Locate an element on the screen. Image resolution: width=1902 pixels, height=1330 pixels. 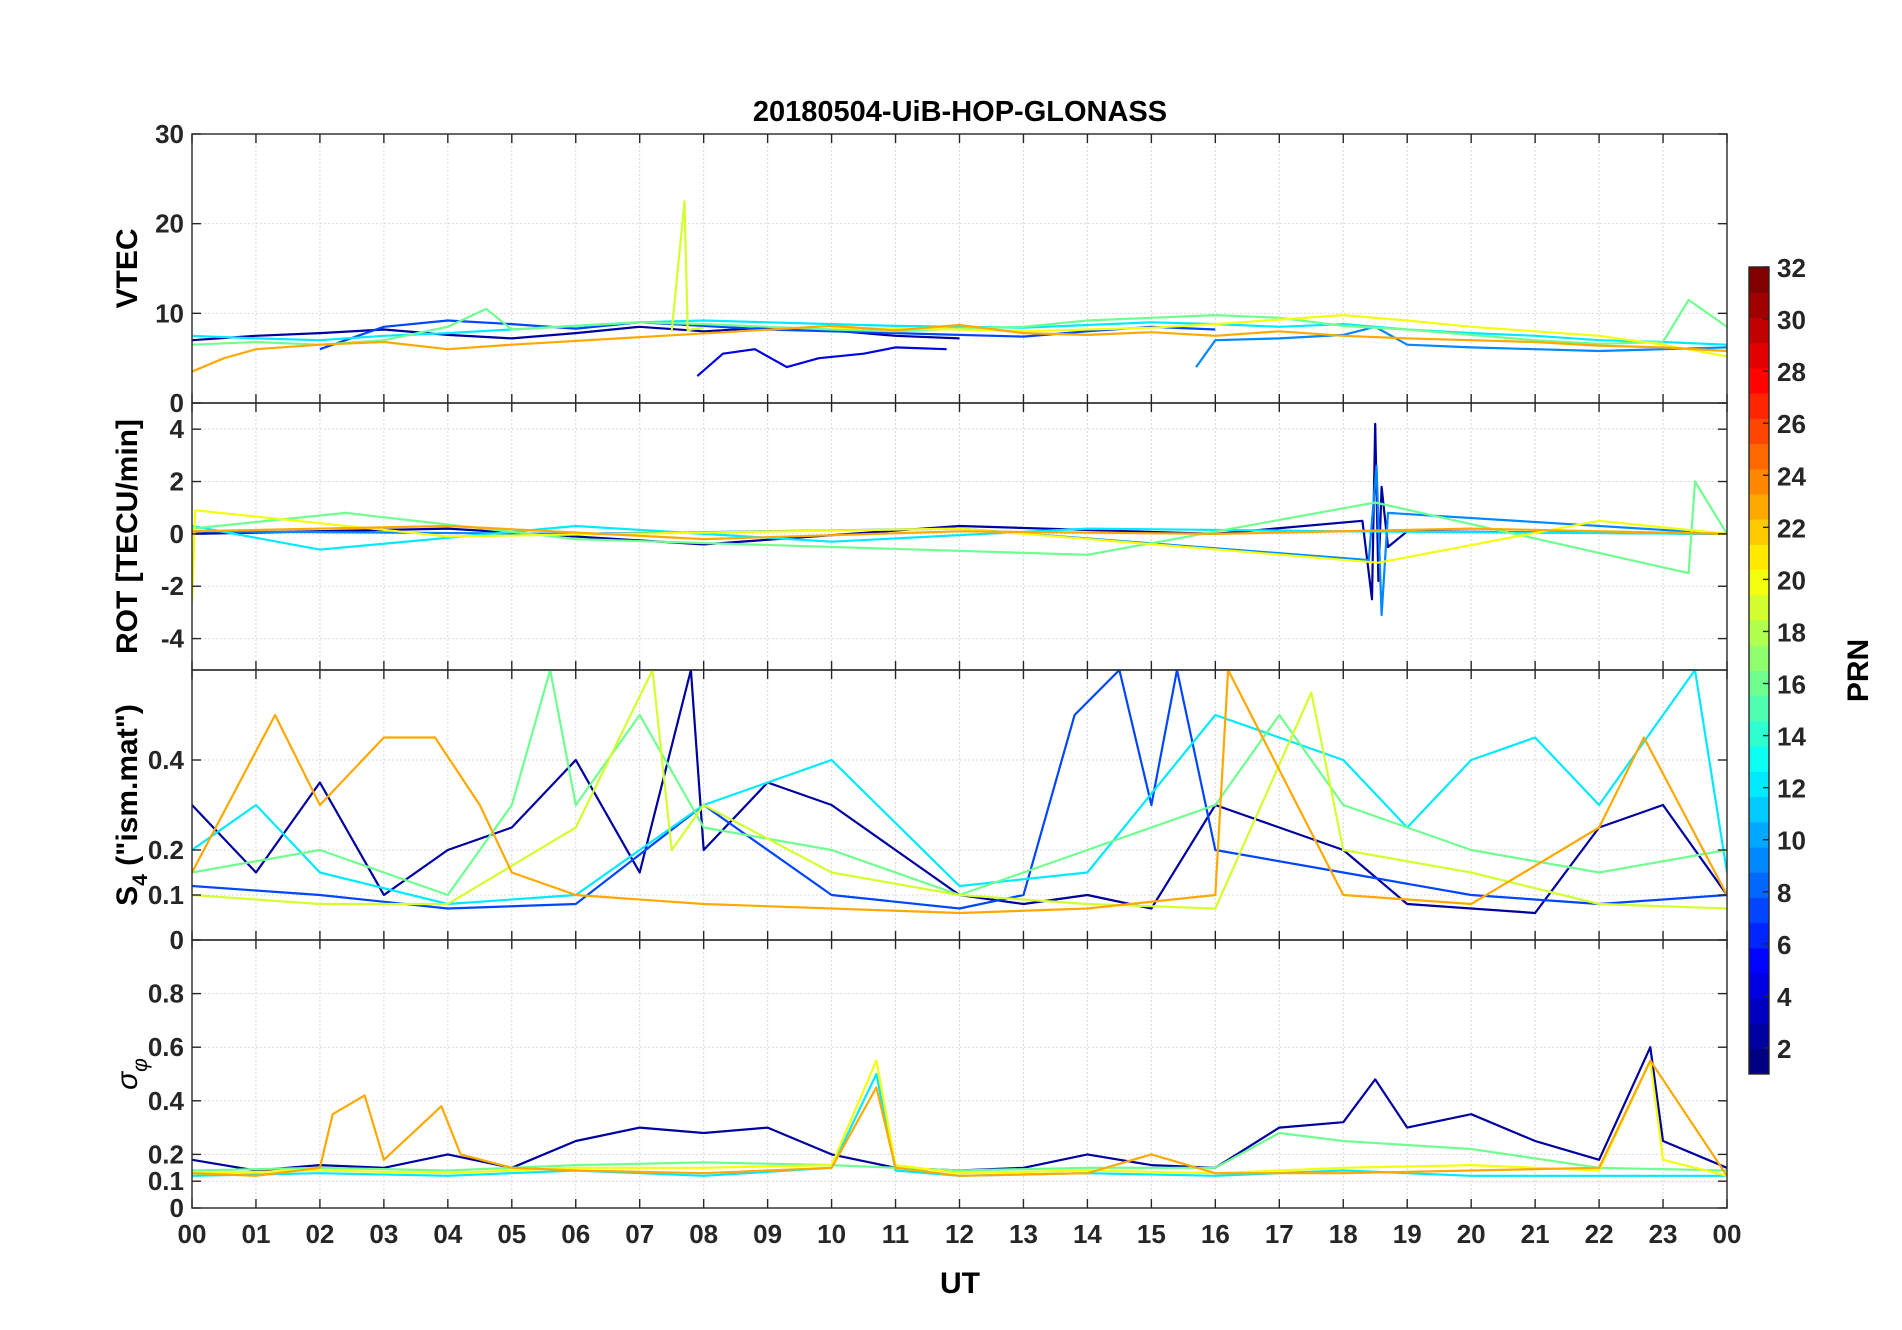
y-axis-label: VTEC is located at coordinates (127, 268).